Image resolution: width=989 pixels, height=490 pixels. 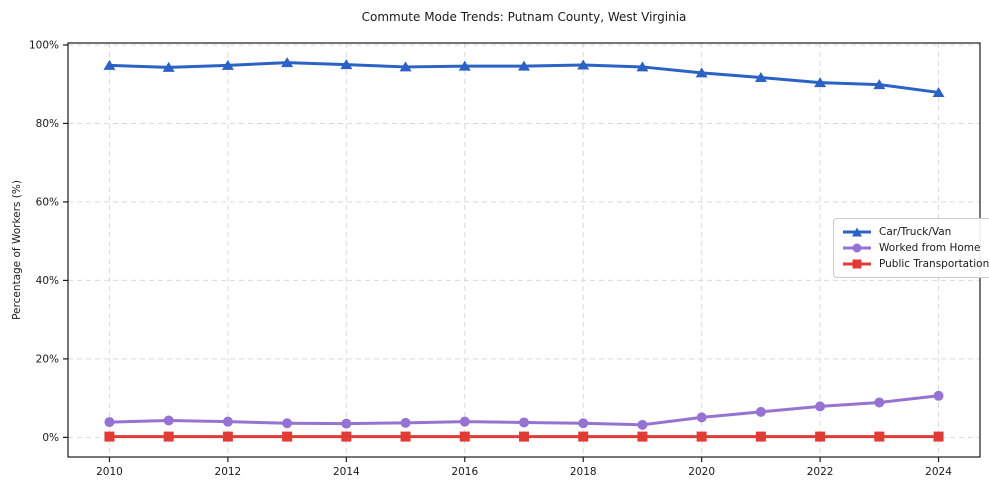 What do you see at coordinates (47, 359) in the screenshot?
I see `y-tick-label: 20%` at bounding box center [47, 359].